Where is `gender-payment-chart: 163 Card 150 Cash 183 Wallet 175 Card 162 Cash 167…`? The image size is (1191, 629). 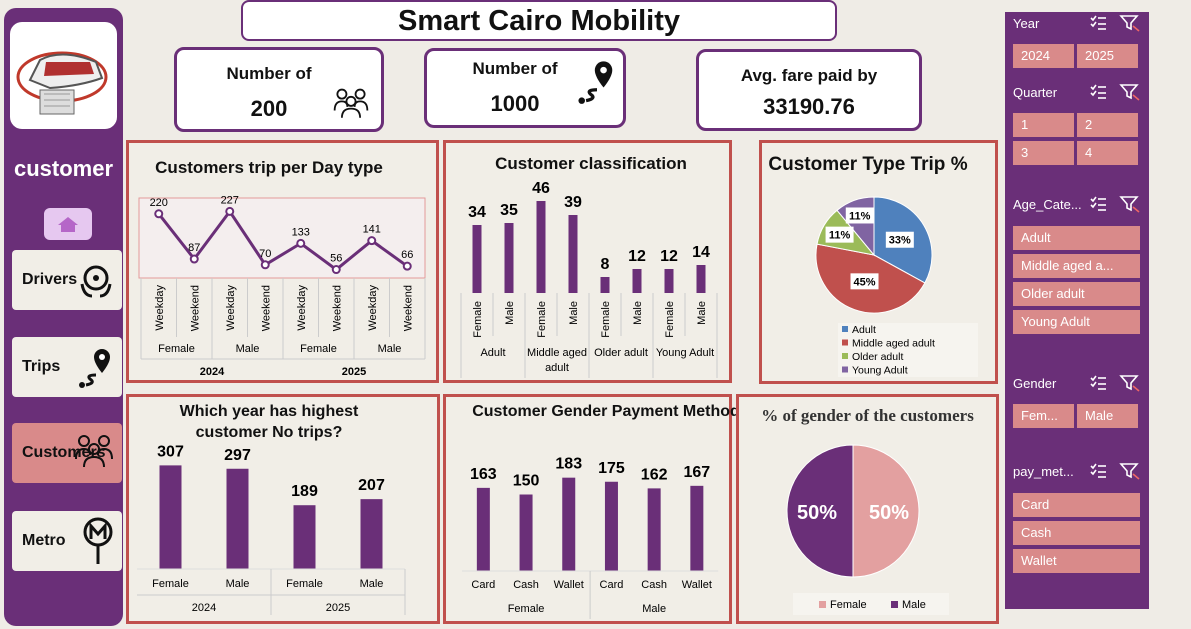
gender-payment-chart: 163 Card 150 Cash 183 Wallet 175 Card 162 Cash 167… is located at coordinates (590, 537).